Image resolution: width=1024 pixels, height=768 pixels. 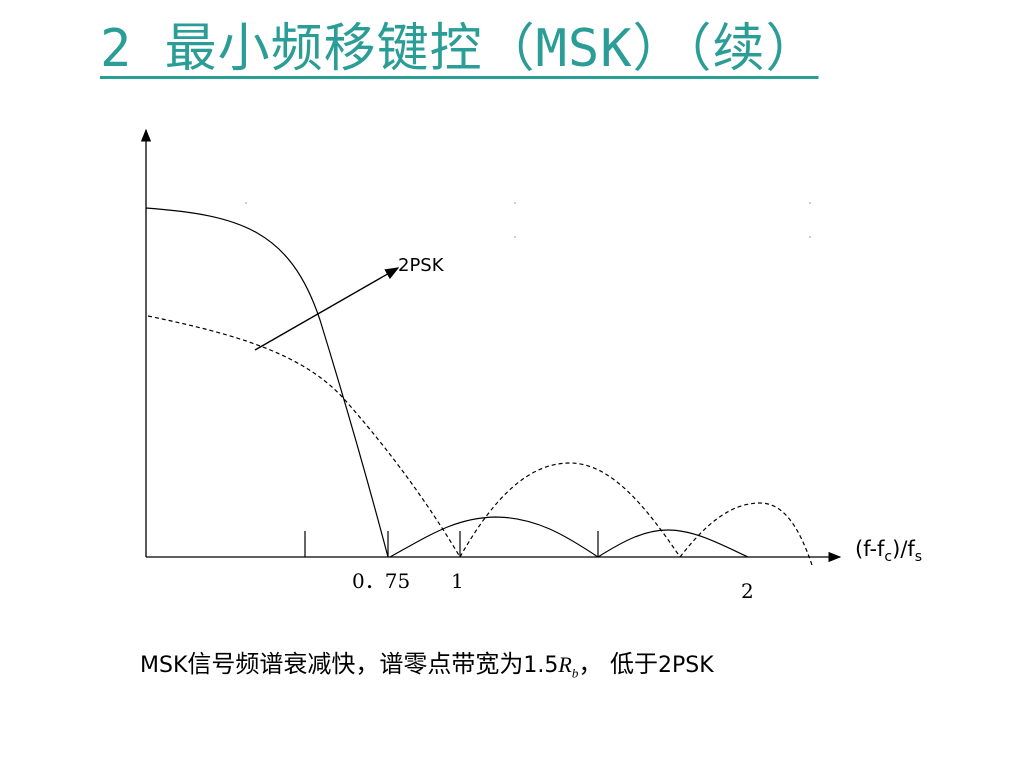 What do you see at coordinates (355, 664) in the screenshot?
I see `caption-text-1: 信号频谱衰减快，谱零点带宽为` at bounding box center [355, 664].